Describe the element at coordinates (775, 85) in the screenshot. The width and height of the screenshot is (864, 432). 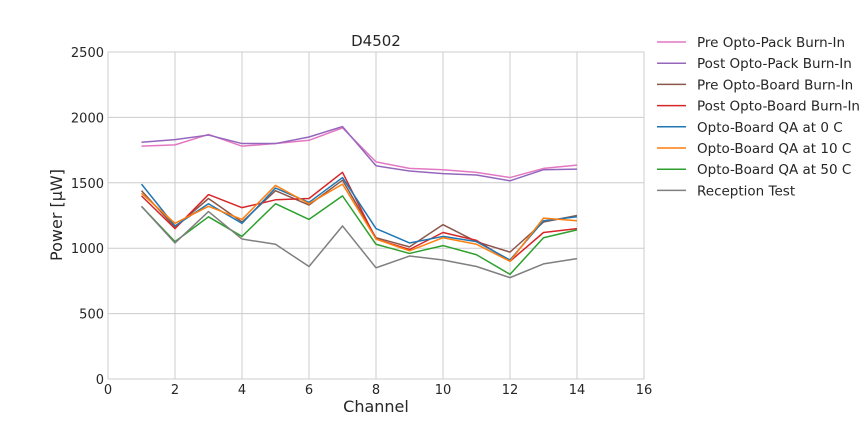
I see `legend-label: Pre Opto-Board Burn-In` at that location.